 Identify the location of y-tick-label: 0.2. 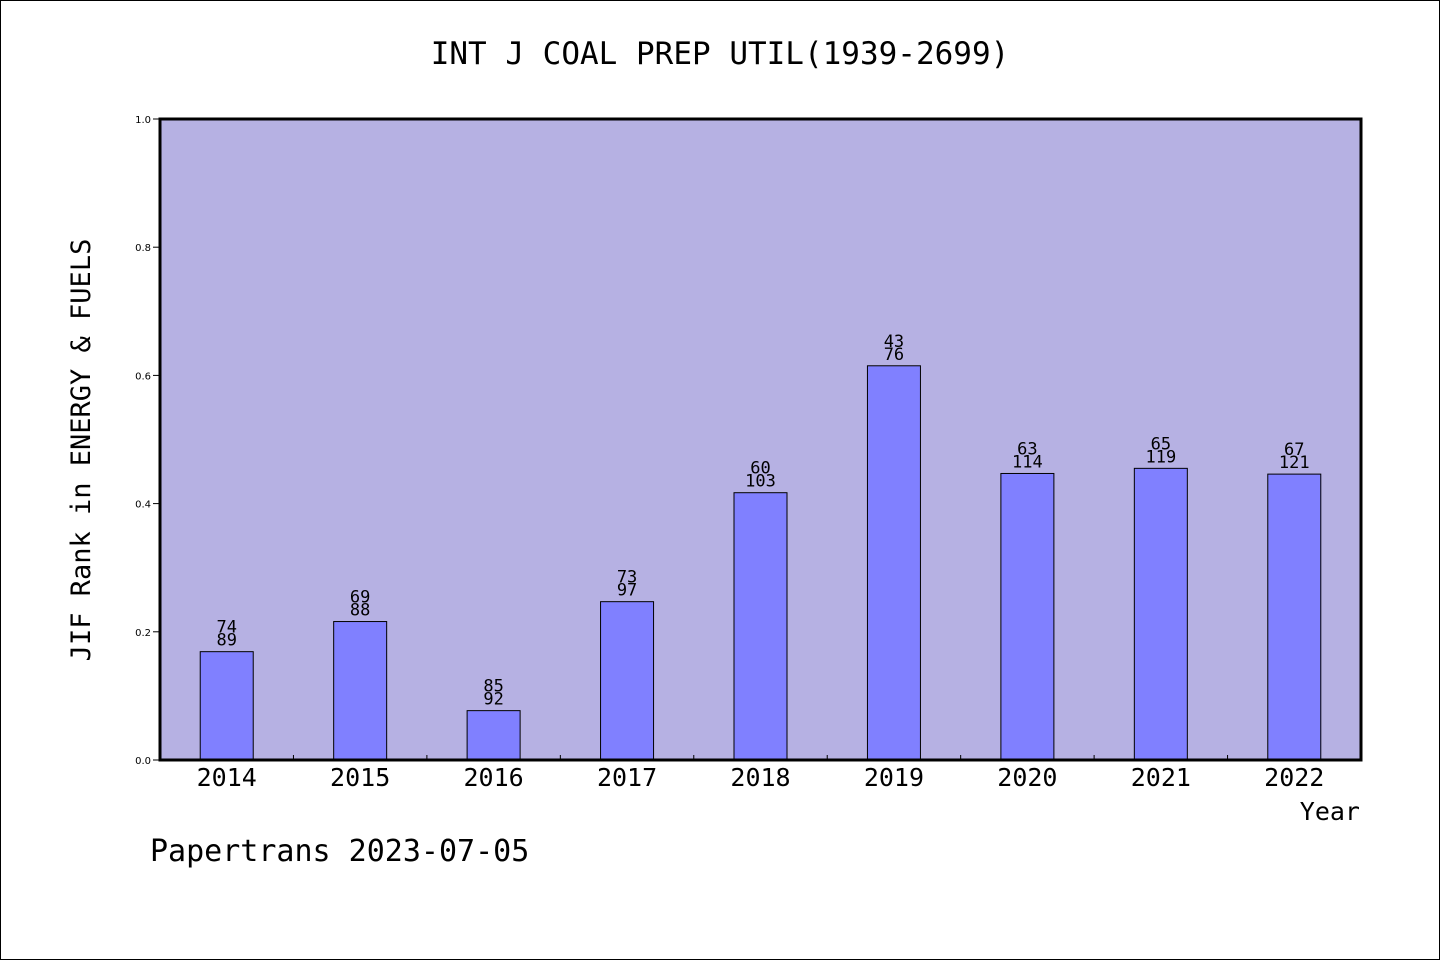
(143, 633).